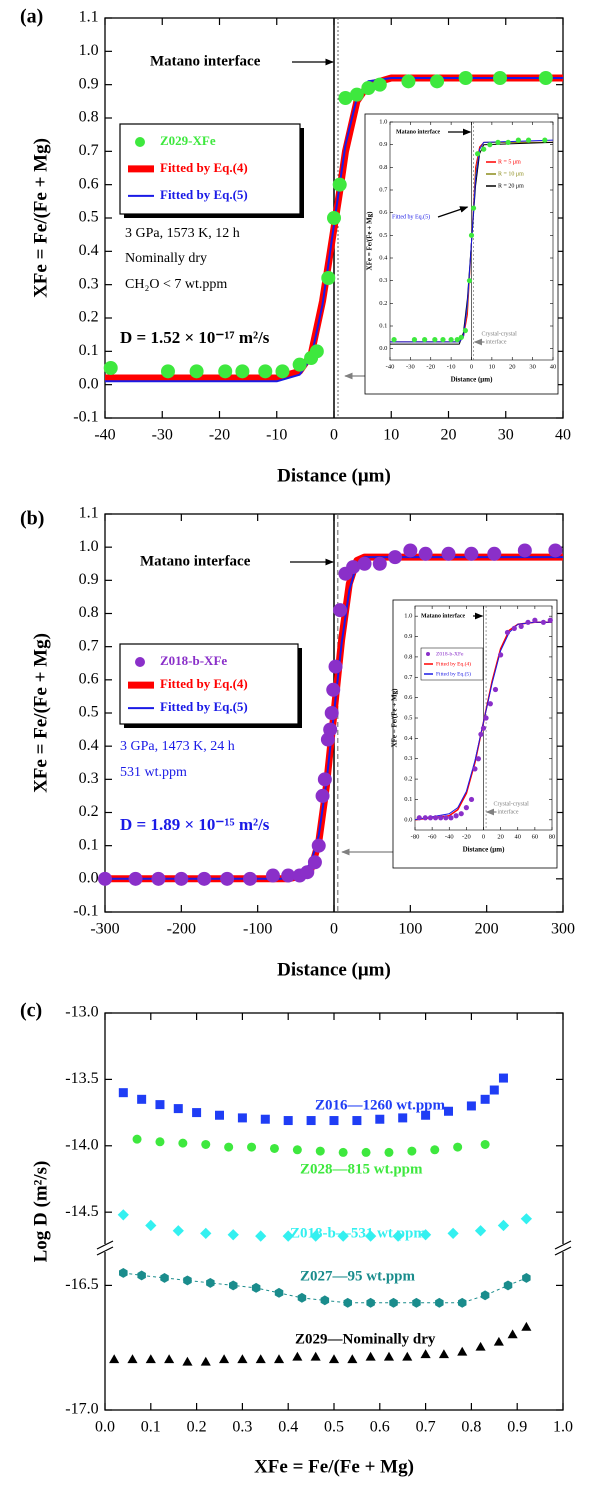 The width and height of the screenshot is (590, 1485). What do you see at coordinates (213, 726) in the screenshot?
I see `legend-shadow` at bounding box center [213, 726].